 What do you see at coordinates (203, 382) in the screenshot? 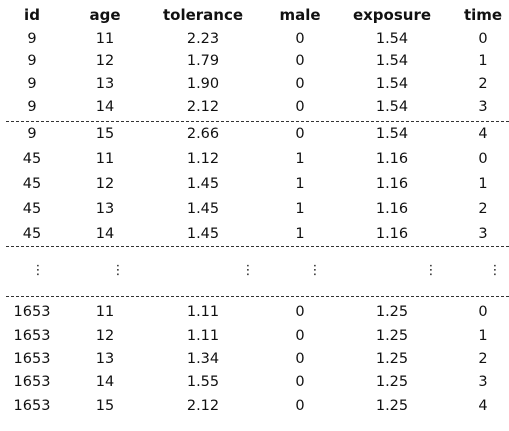
I see `cell-tolerance: 1.55` at bounding box center [203, 382].